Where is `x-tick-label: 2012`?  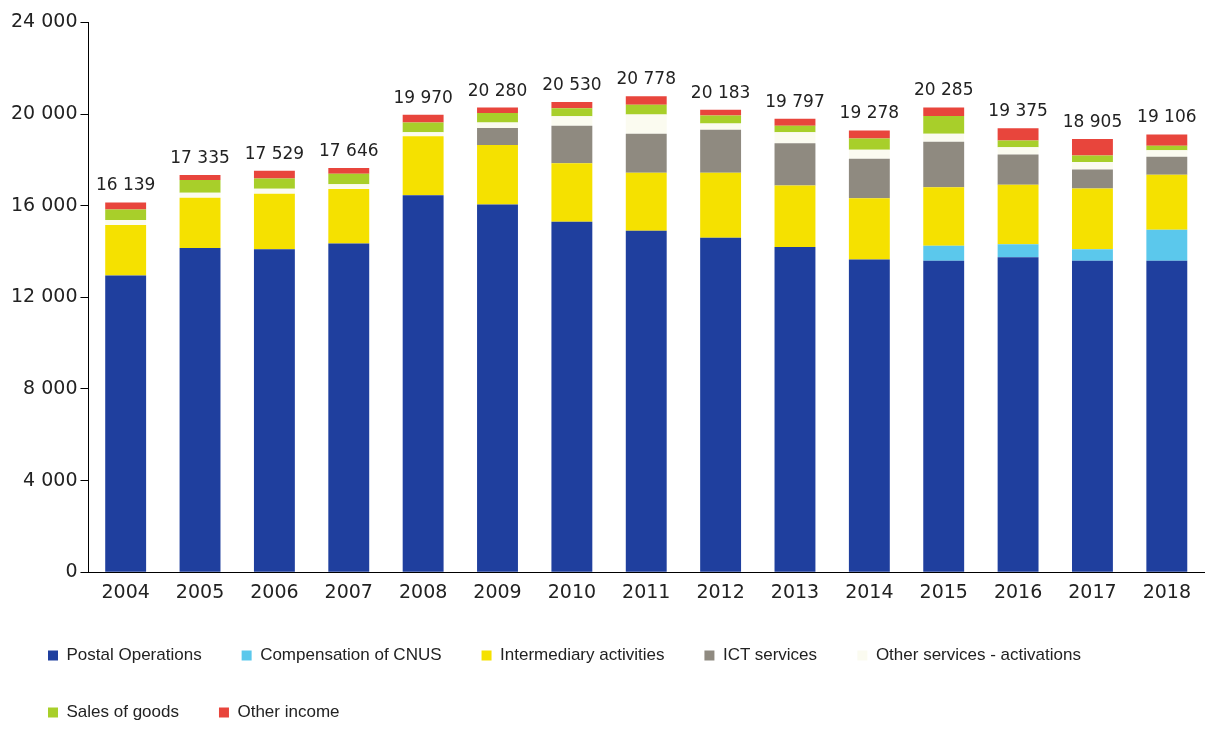
x-tick-label: 2012 is located at coordinates (720, 590).